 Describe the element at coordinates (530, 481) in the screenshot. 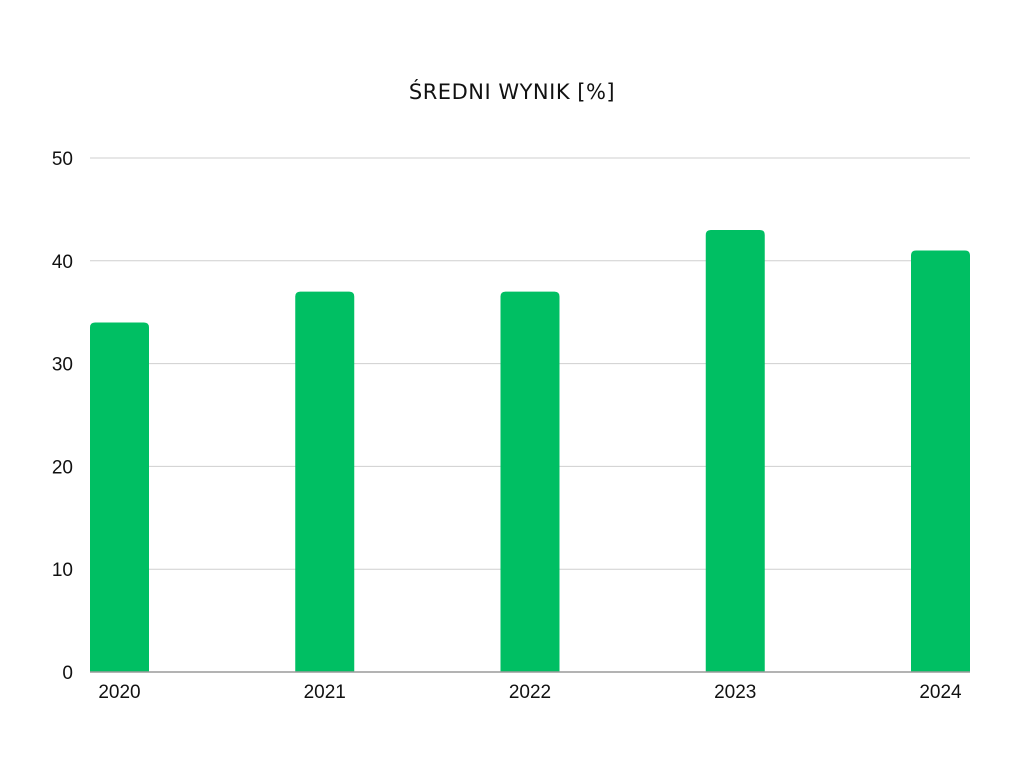

I see `bar-2022` at that location.